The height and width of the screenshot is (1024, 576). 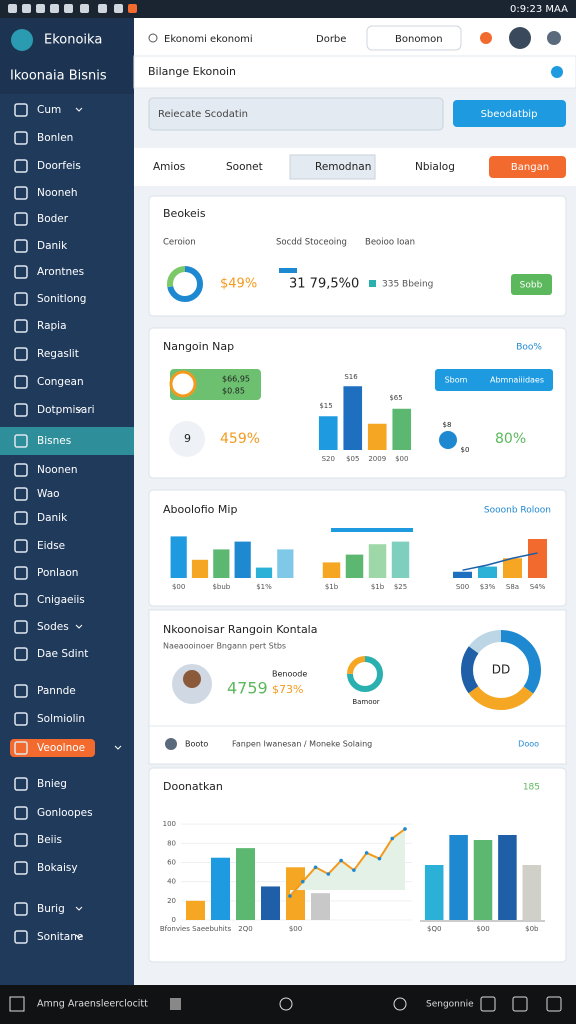 I want to click on nav-item: Nooneh, so click(x=57, y=193).